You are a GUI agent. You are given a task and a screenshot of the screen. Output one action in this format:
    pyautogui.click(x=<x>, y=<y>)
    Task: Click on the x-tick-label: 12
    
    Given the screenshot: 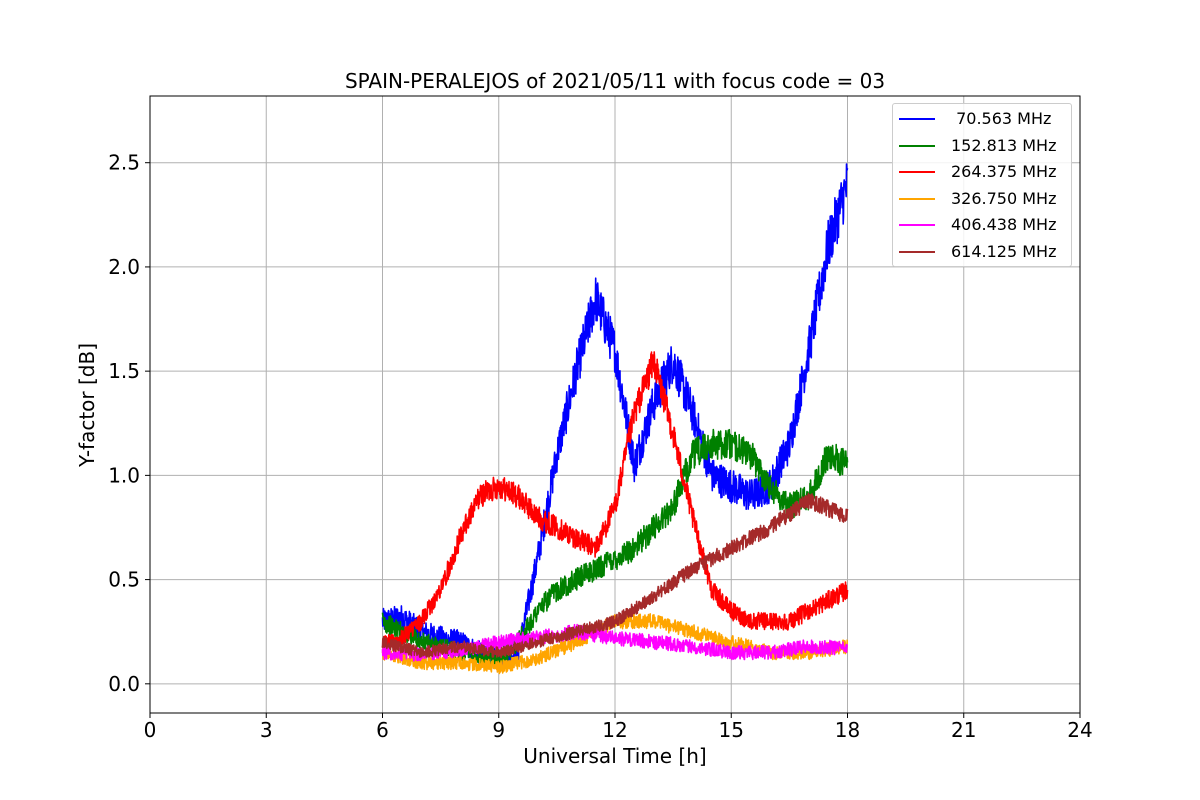 What is the action you would take?
    pyautogui.click(x=614, y=730)
    